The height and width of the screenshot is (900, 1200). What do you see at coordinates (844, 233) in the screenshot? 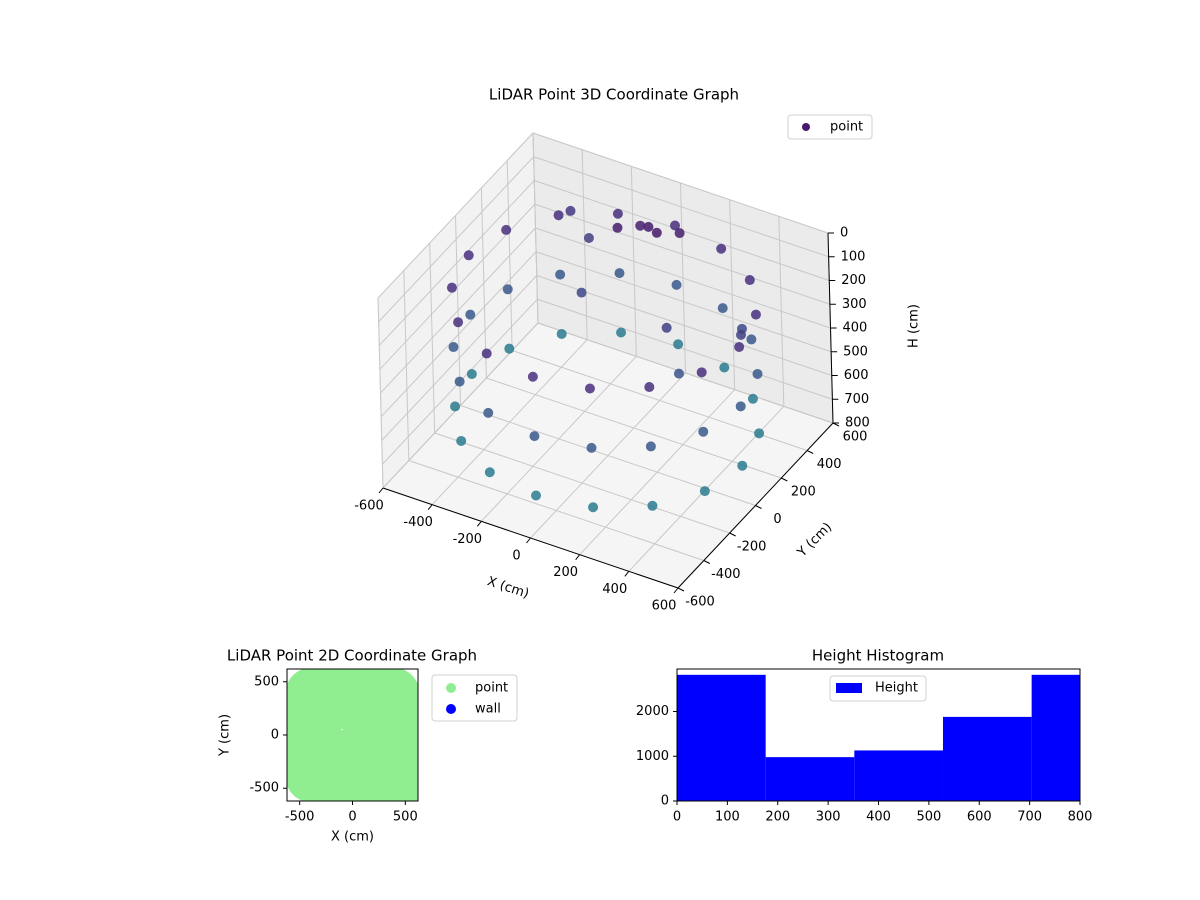
I see `z-tick-label: 0` at bounding box center [844, 233].